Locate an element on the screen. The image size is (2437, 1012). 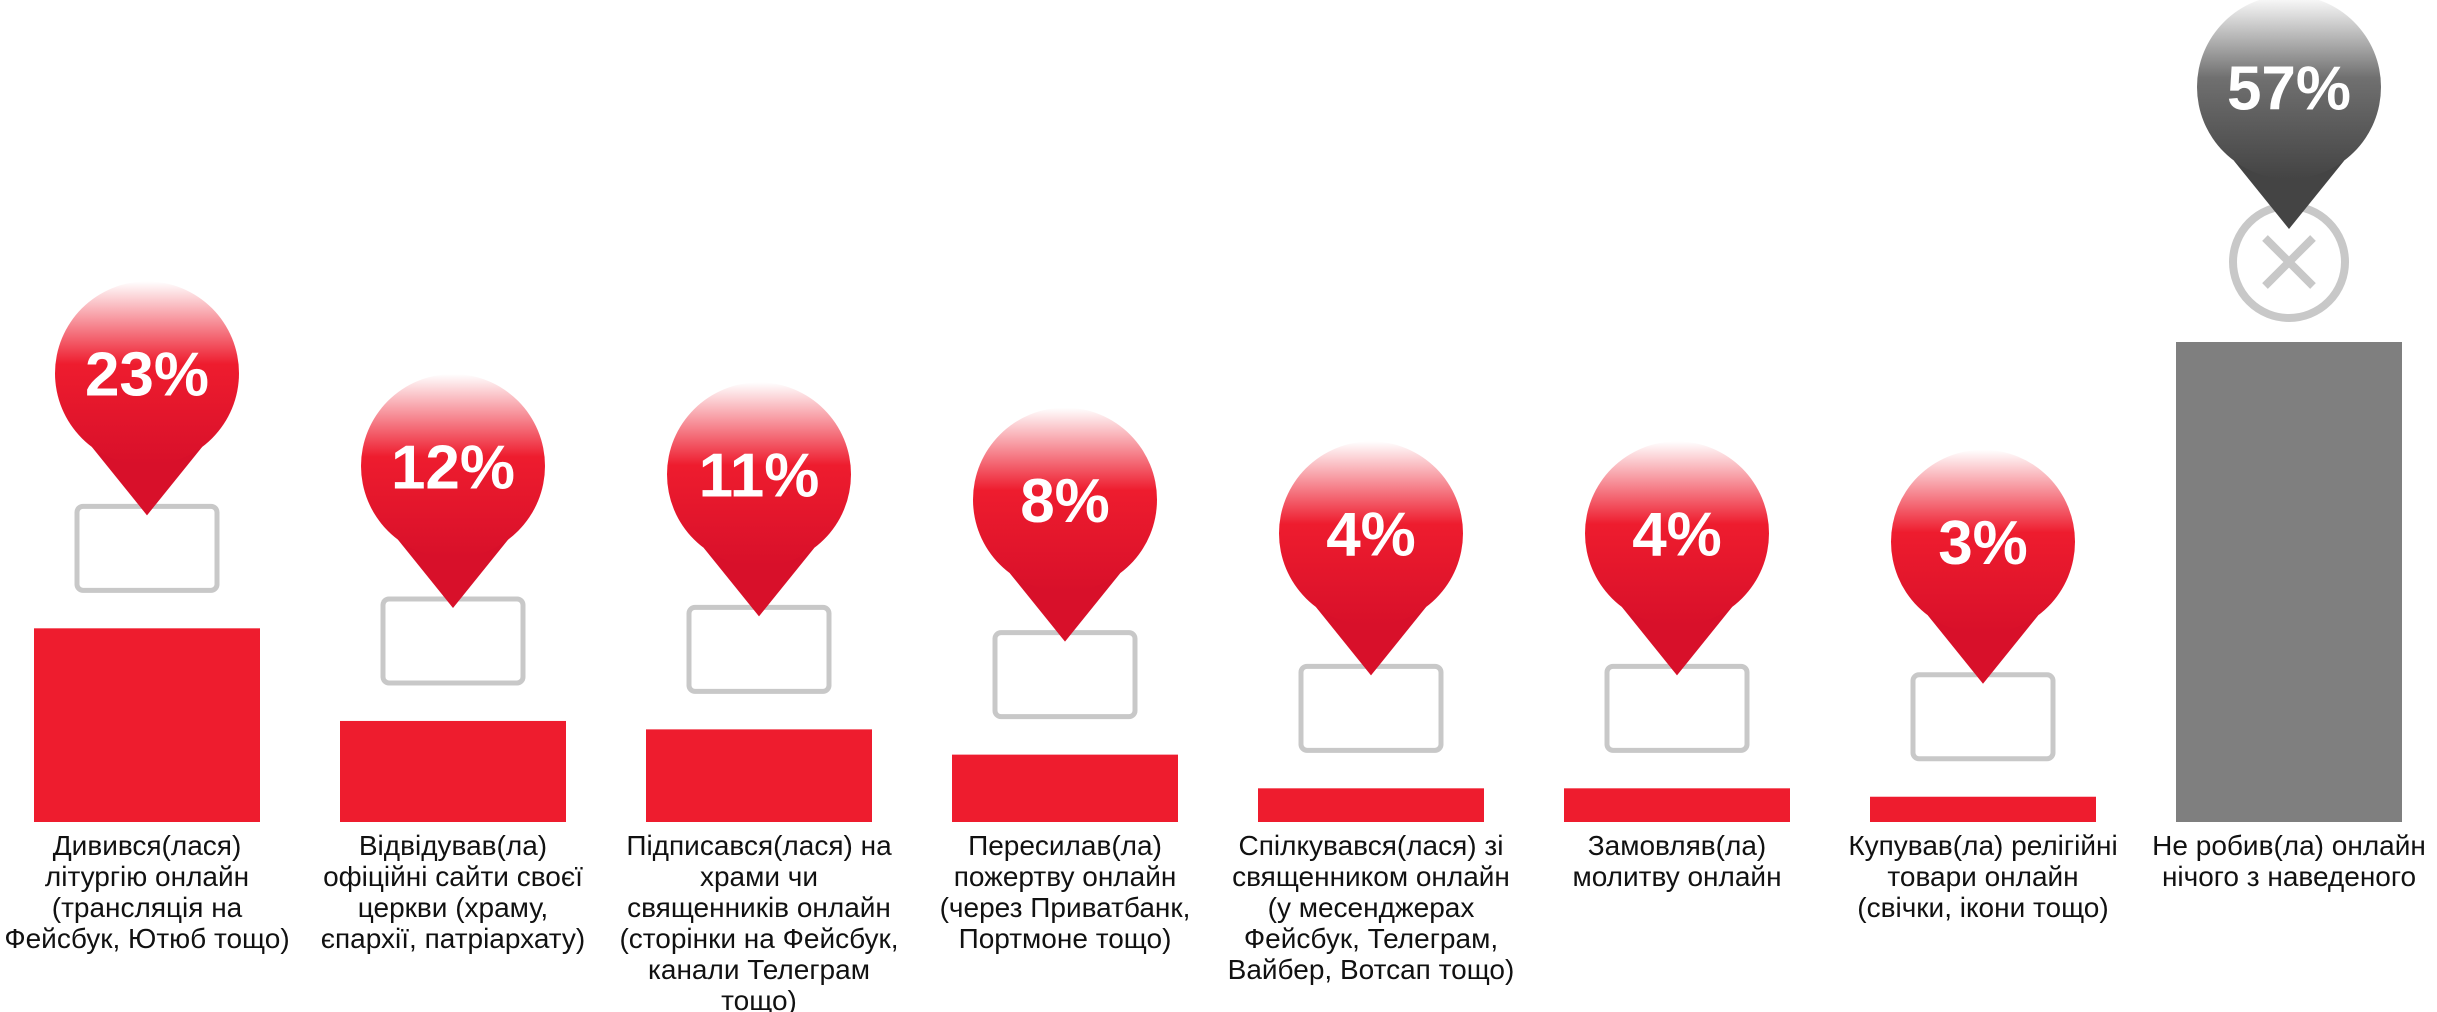
value-label: 8% is located at coordinates (1065, 501).